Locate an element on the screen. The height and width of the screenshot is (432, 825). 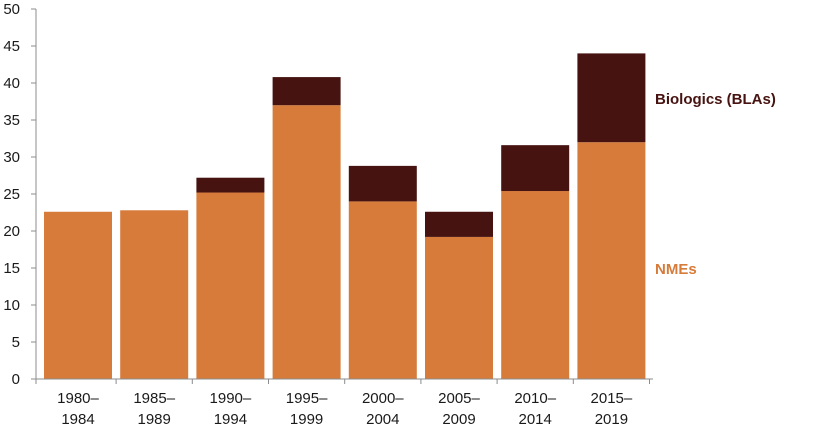
y-tick-label: 15 is located at coordinates (11, 268).